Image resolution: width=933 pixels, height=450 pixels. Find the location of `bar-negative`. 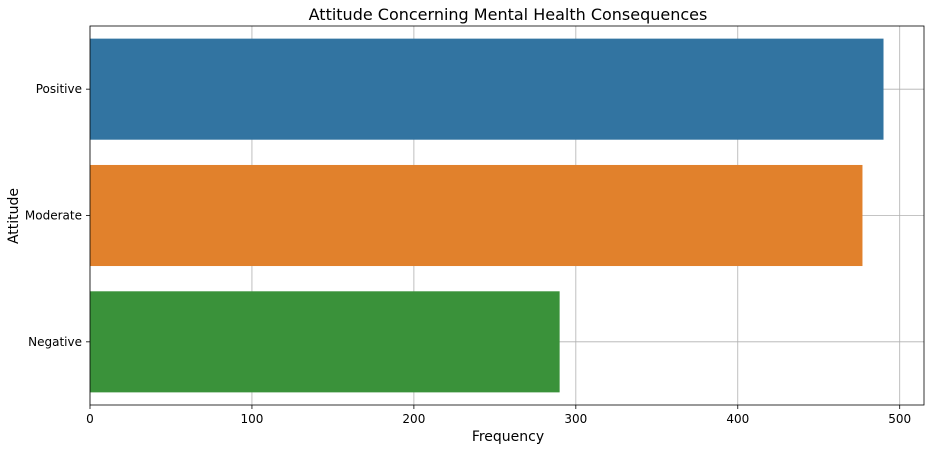

bar-negative is located at coordinates (325, 342).